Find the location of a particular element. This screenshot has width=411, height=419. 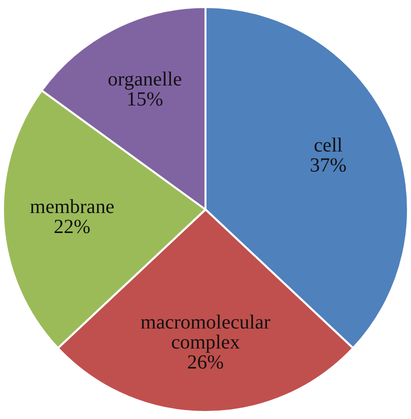

slice-label: membrane is located at coordinates (72, 207).